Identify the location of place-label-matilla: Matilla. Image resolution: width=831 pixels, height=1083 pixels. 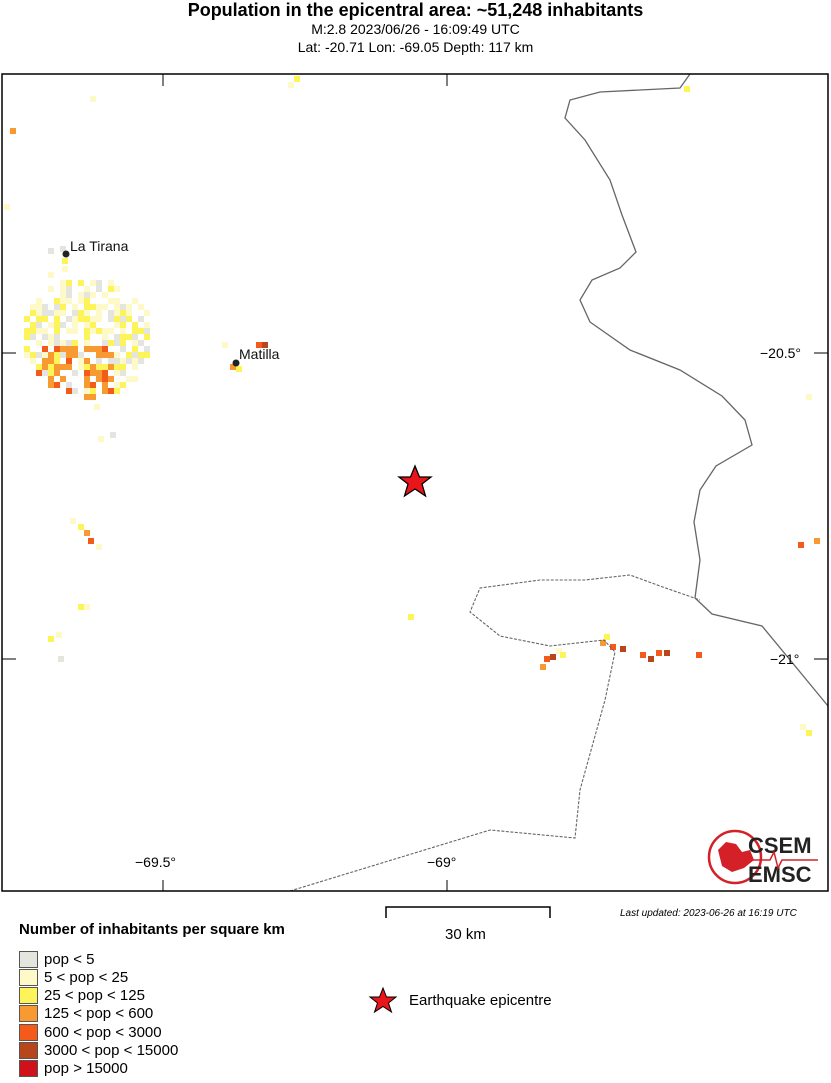
(259, 354).